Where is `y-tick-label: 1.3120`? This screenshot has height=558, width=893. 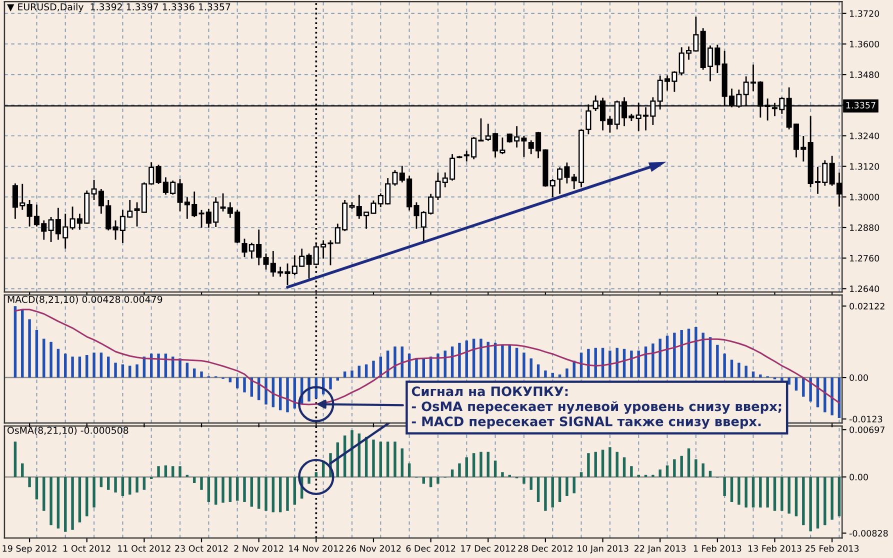 y-tick-label: 1.3120 is located at coordinates (865, 166).